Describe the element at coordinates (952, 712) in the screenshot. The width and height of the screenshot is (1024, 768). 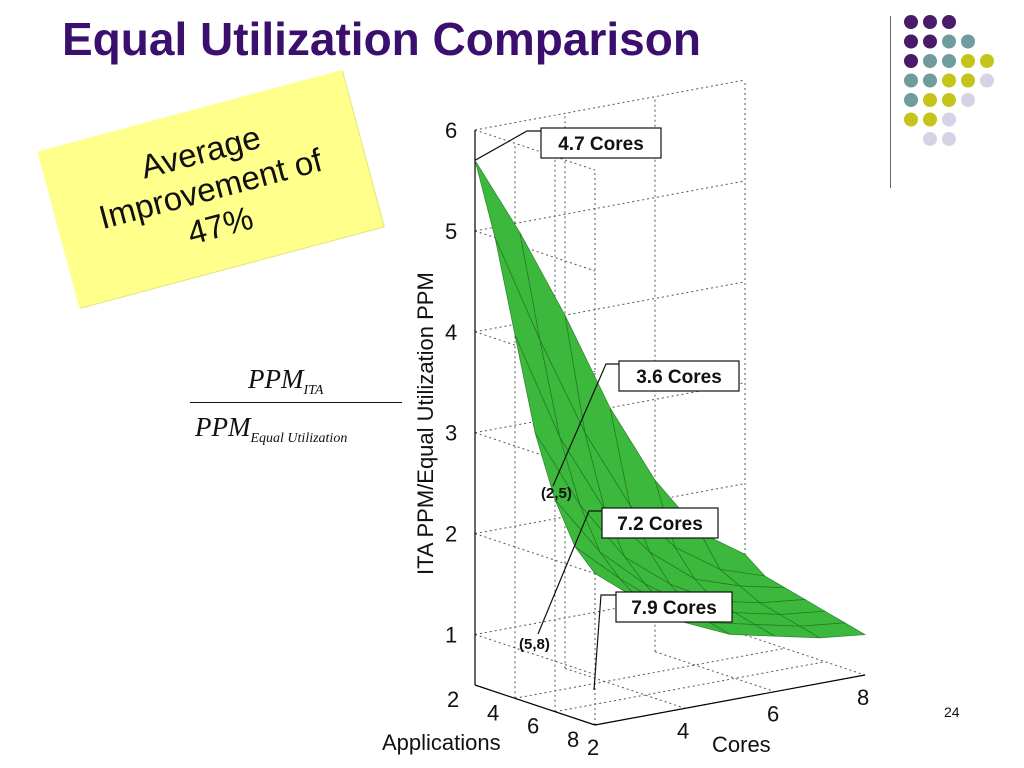
I see `slide-number: 24` at that location.